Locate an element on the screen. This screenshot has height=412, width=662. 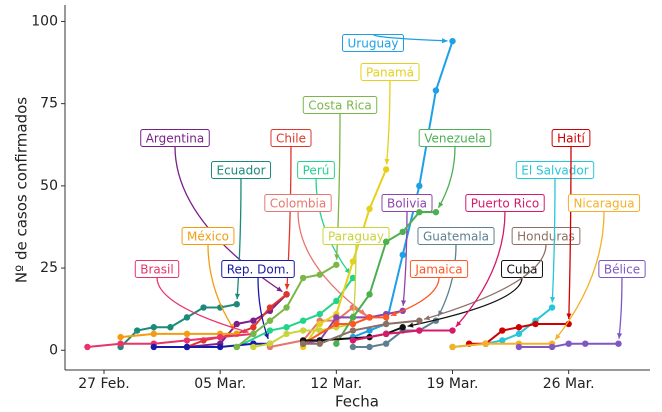
series-label: Ecuador is located at coordinates (240, 171).